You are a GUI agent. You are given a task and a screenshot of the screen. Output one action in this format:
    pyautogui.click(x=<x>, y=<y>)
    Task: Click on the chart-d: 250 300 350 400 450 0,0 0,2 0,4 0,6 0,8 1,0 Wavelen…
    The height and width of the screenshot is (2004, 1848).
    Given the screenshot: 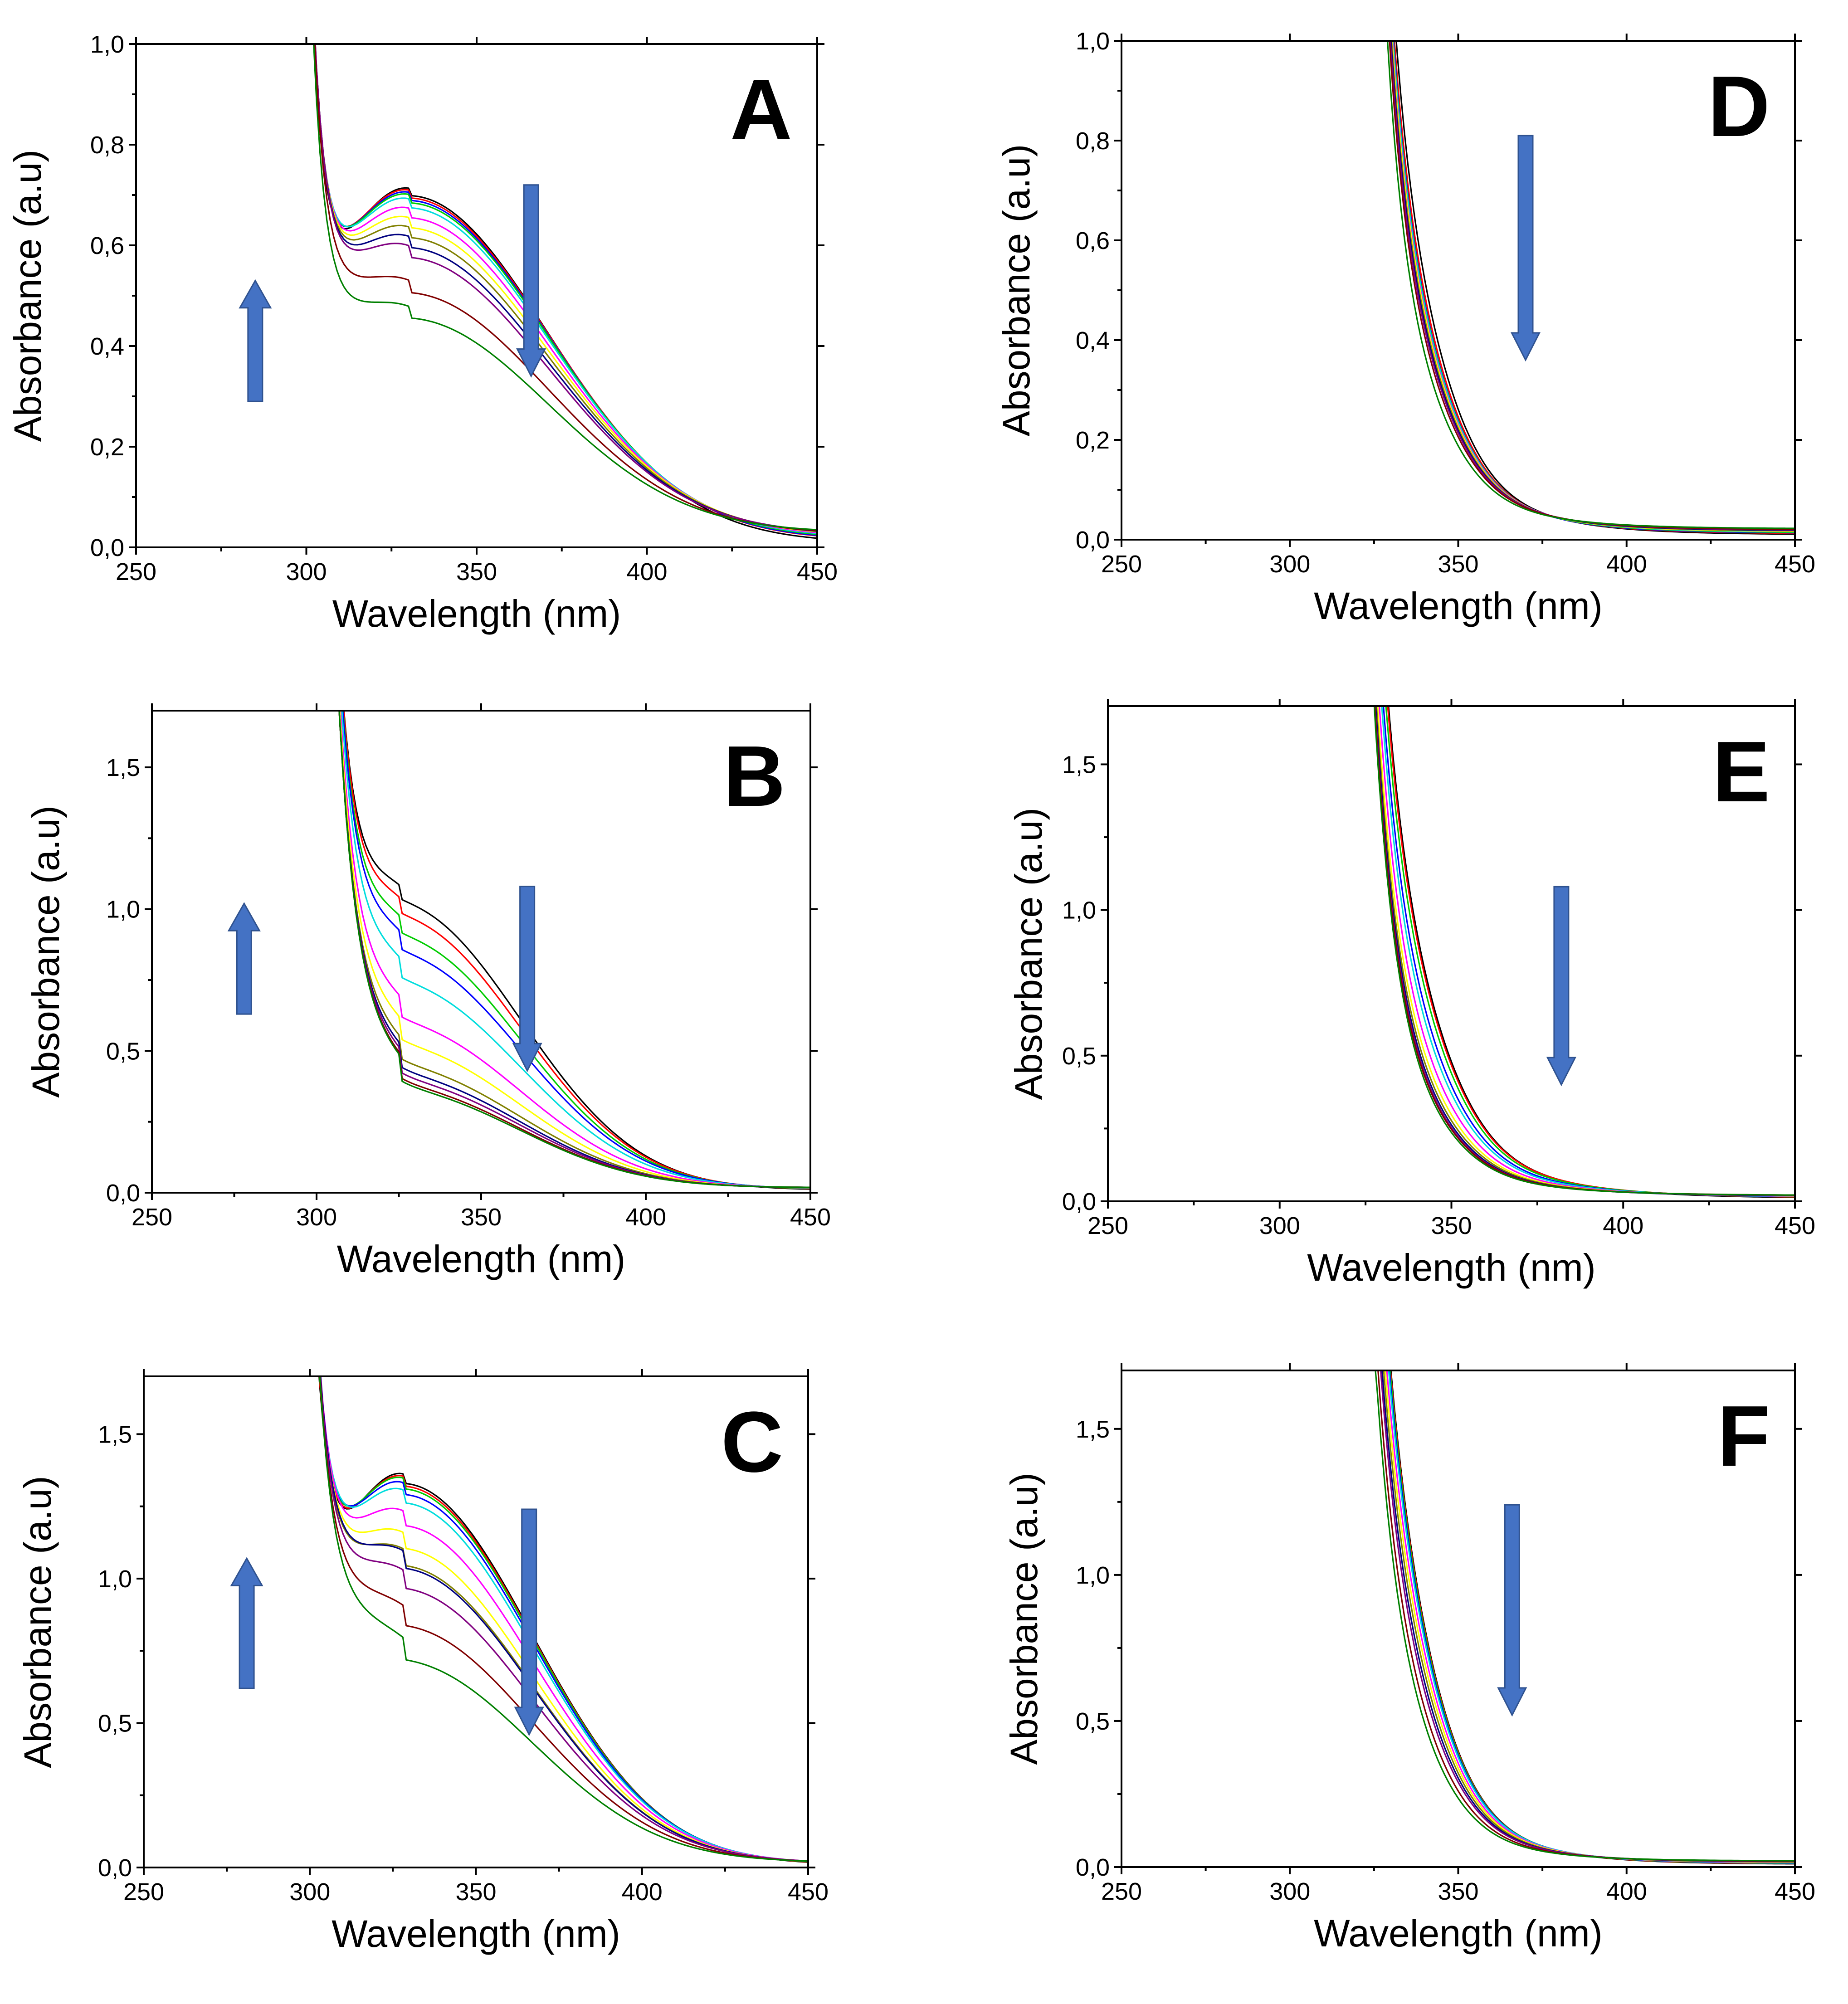 What is the action you would take?
    pyautogui.click(x=1405, y=327)
    